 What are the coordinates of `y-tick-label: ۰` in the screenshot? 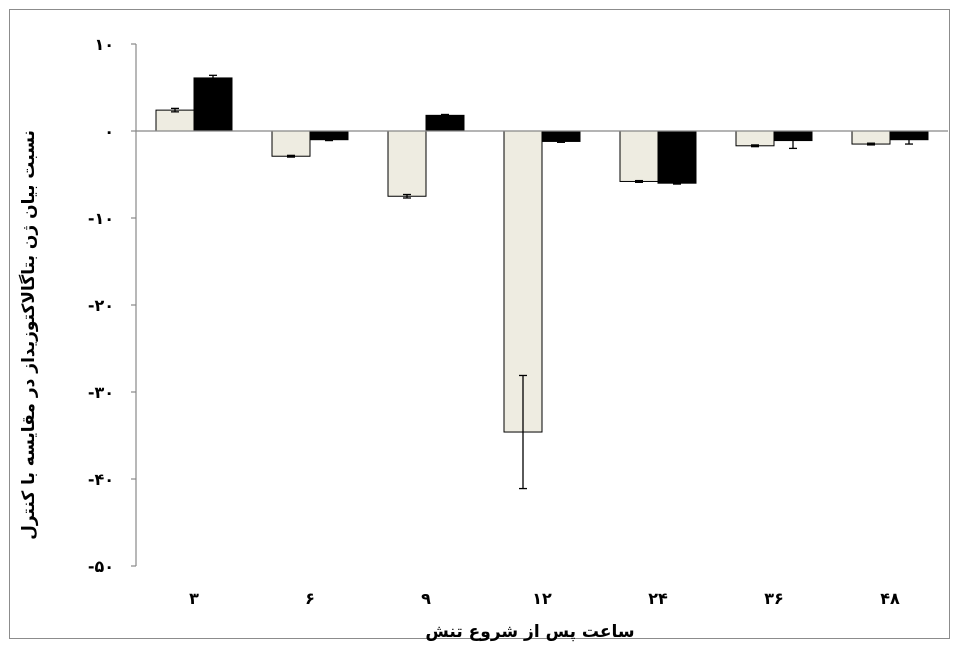 It's located at (109, 131).